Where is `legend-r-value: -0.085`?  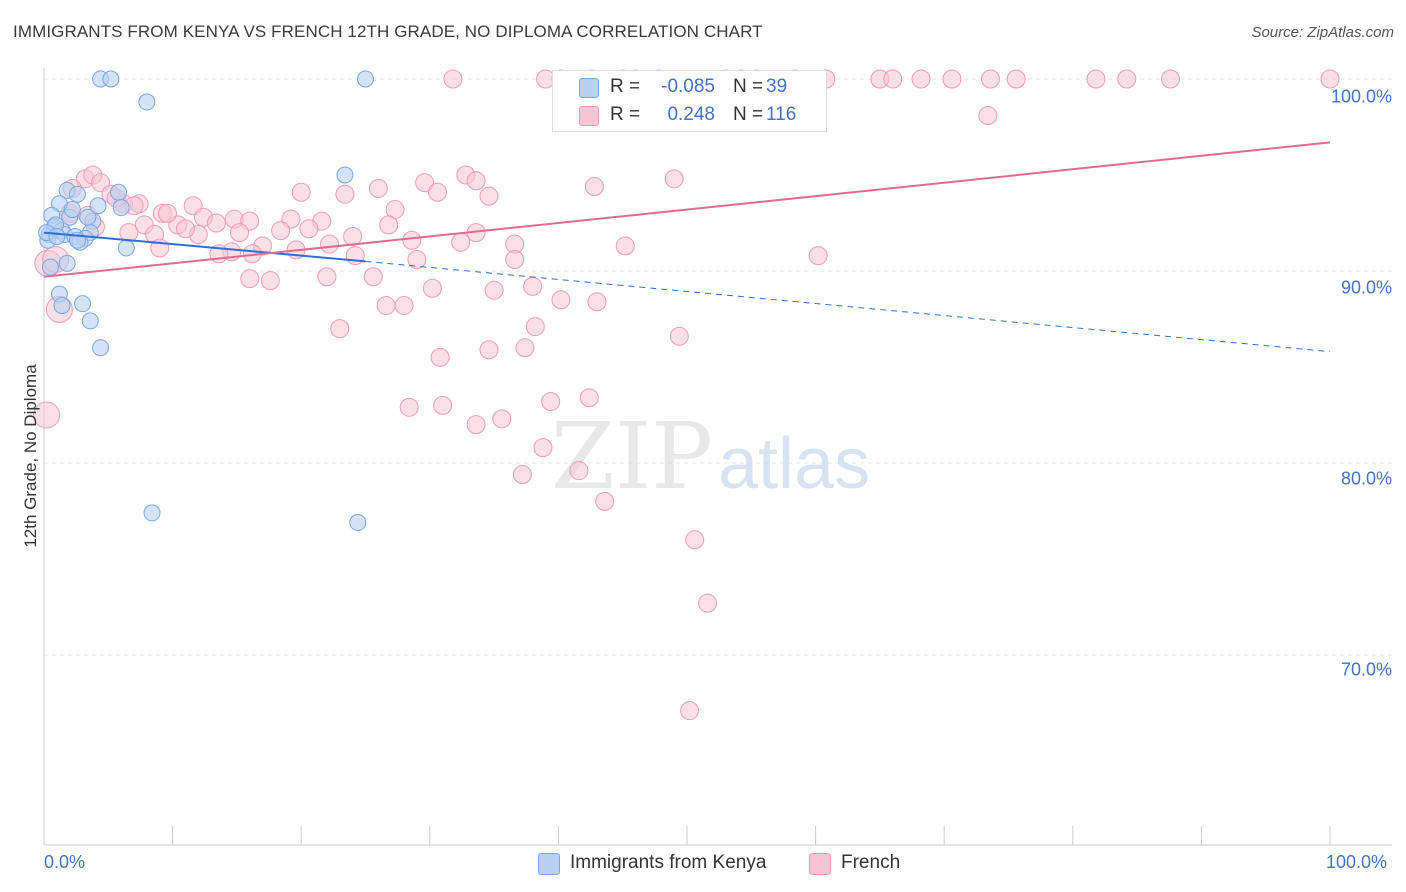
legend-r-value: -0.085 is located at coordinates (688, 86).